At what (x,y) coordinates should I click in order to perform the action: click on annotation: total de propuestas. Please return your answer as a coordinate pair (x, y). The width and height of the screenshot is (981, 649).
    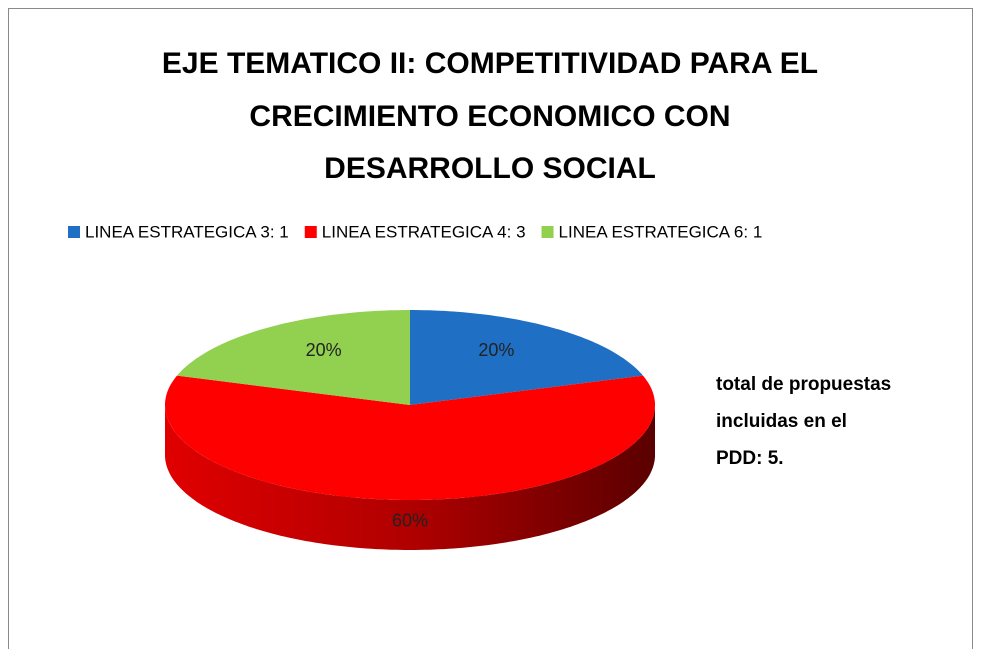
    Looking at the image, I should click on (803, 384).